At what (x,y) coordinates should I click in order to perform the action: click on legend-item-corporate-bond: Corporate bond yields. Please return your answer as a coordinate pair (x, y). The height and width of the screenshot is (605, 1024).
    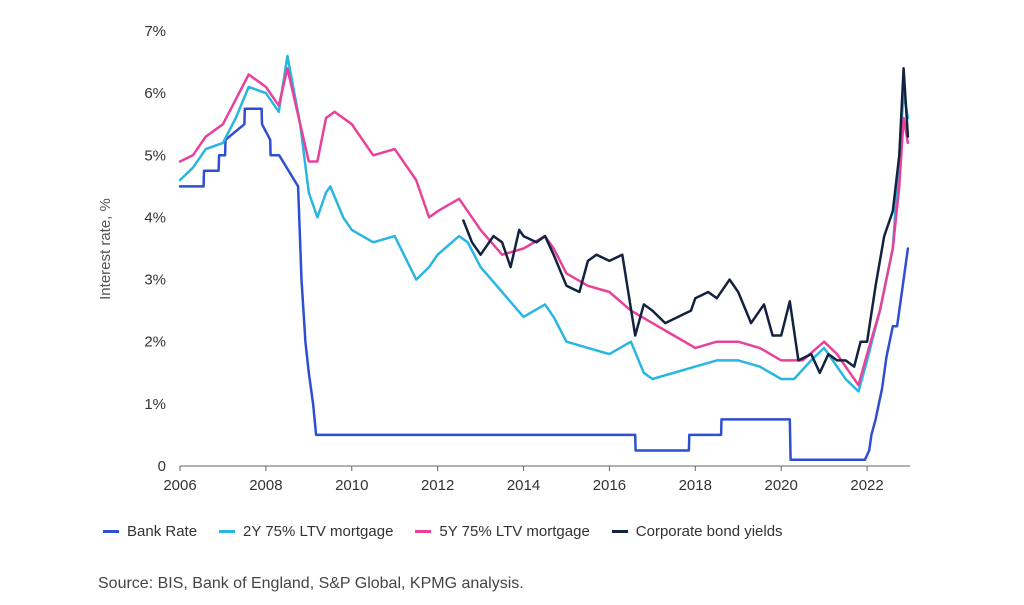
    Looking at the image, I should click on (697, 531).